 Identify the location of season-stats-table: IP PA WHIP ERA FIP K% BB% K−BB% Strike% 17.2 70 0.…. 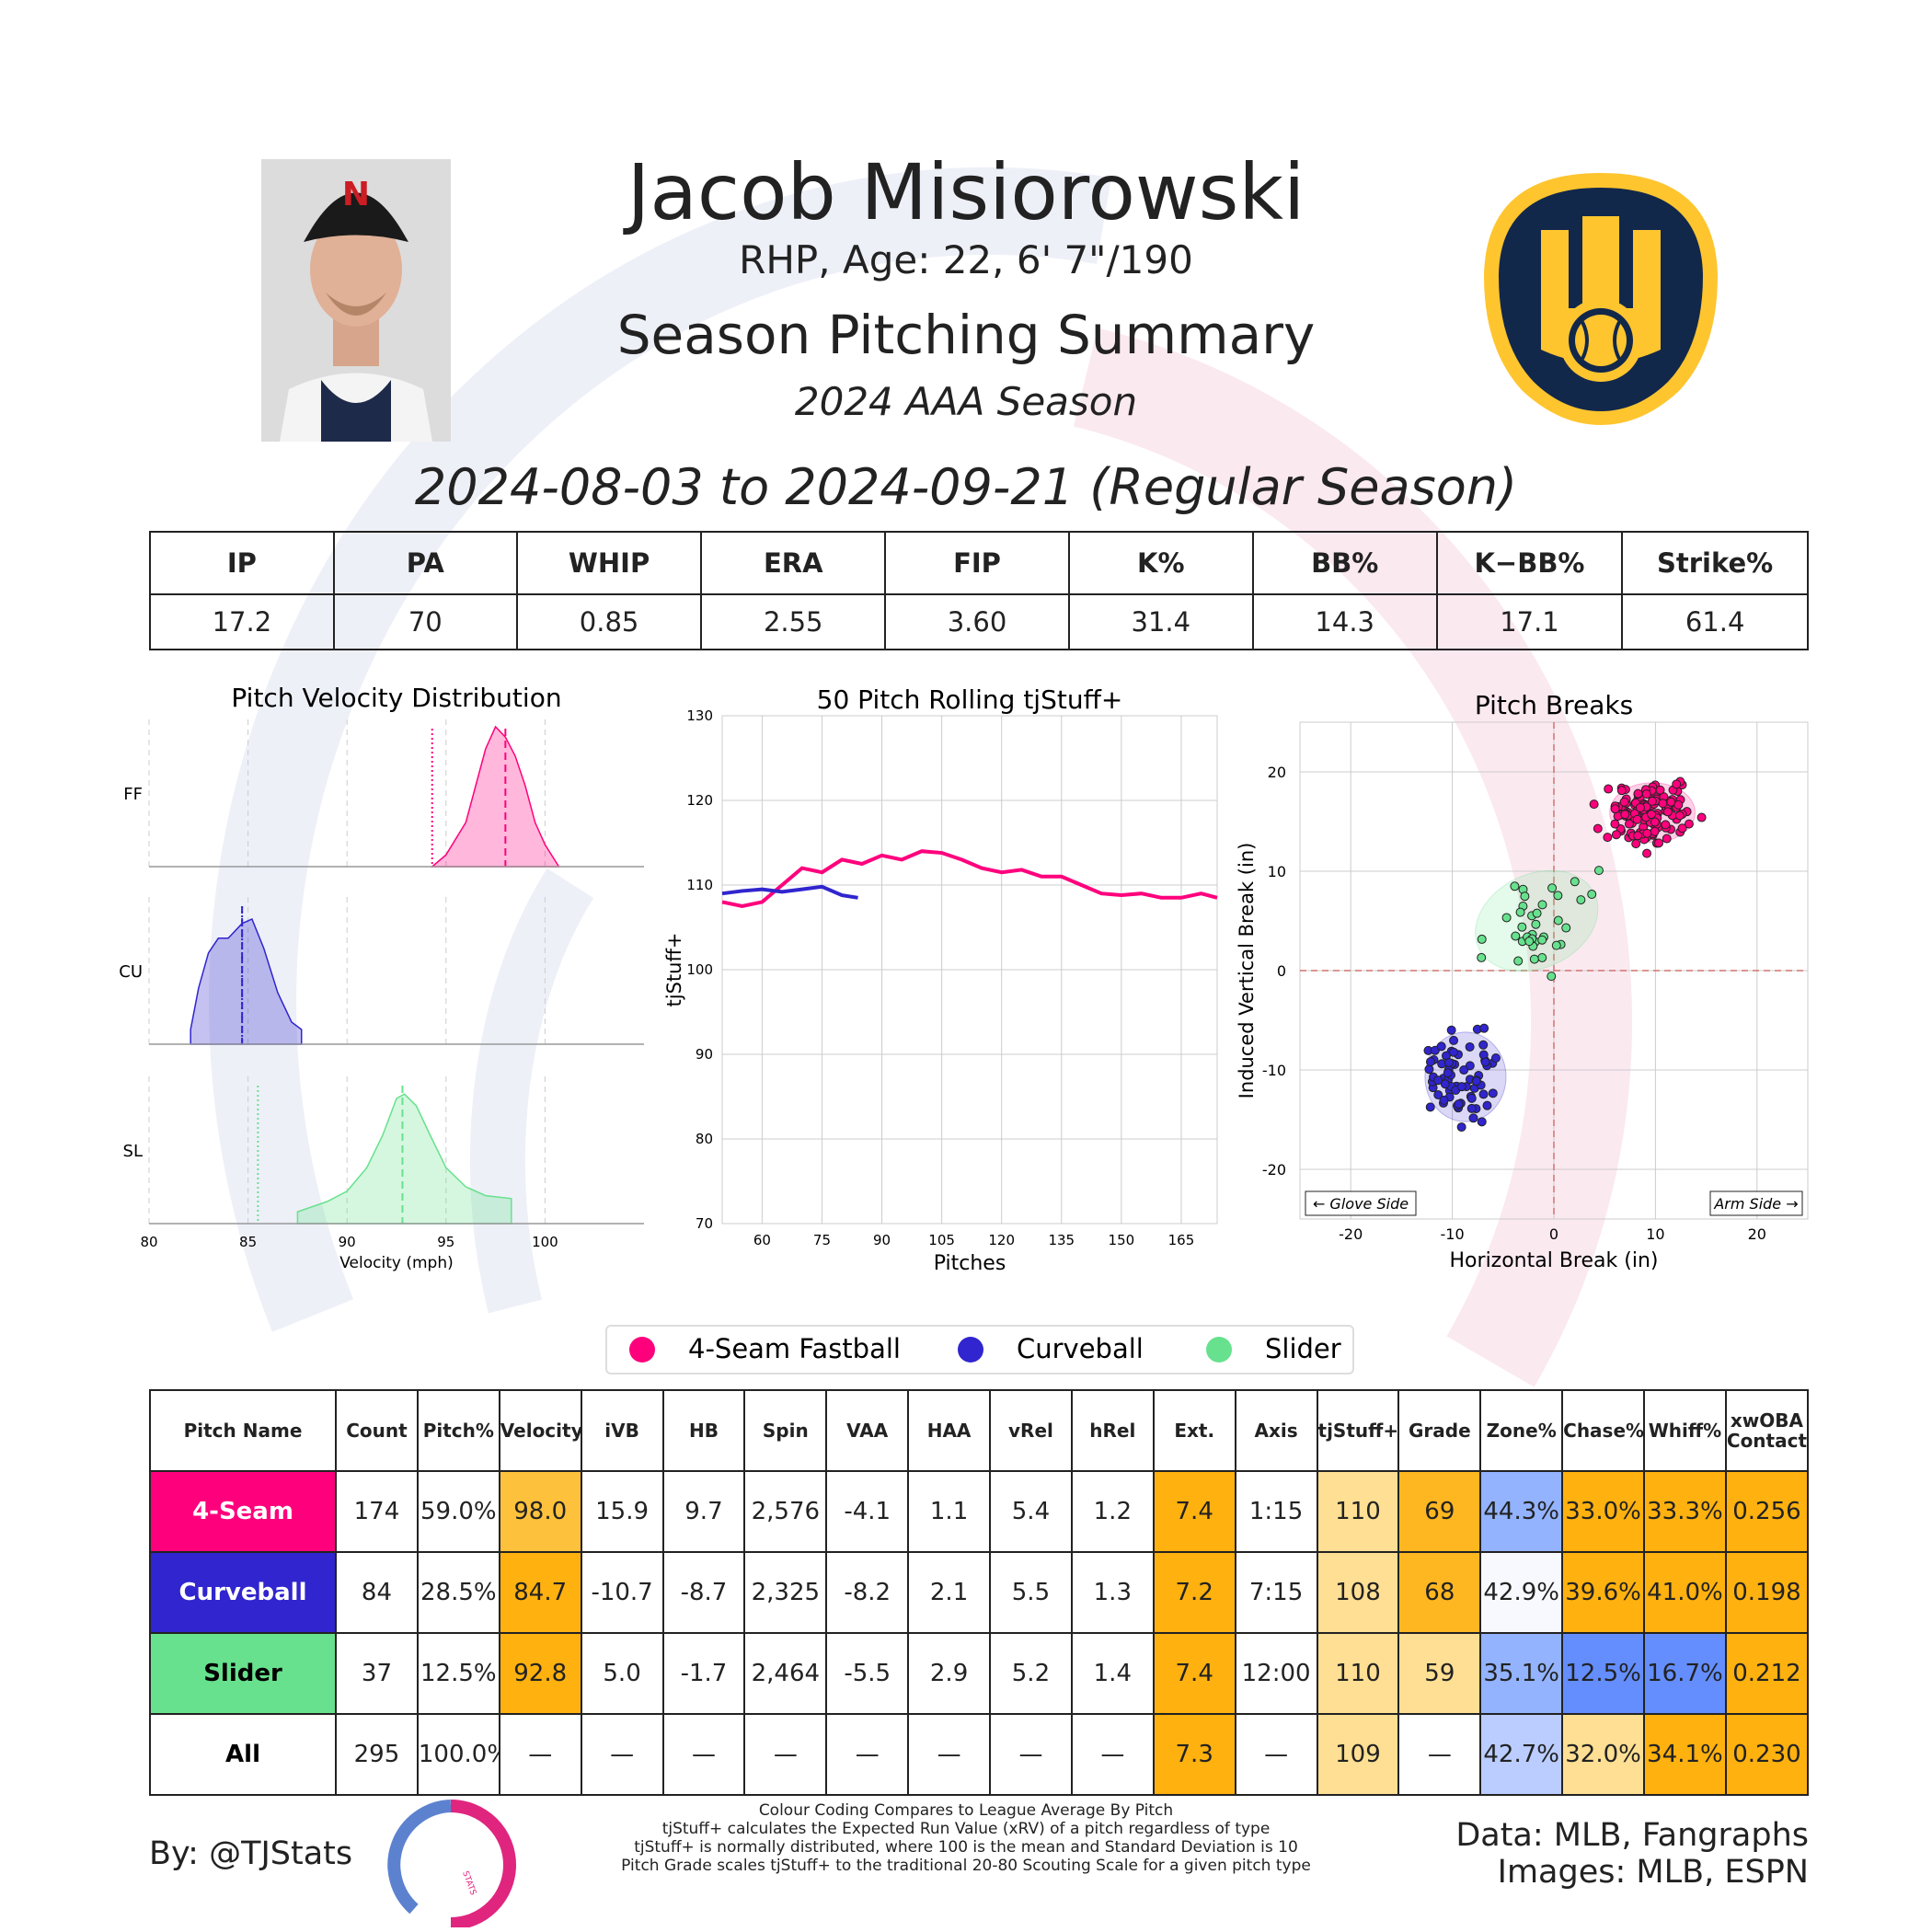
(979, 590).